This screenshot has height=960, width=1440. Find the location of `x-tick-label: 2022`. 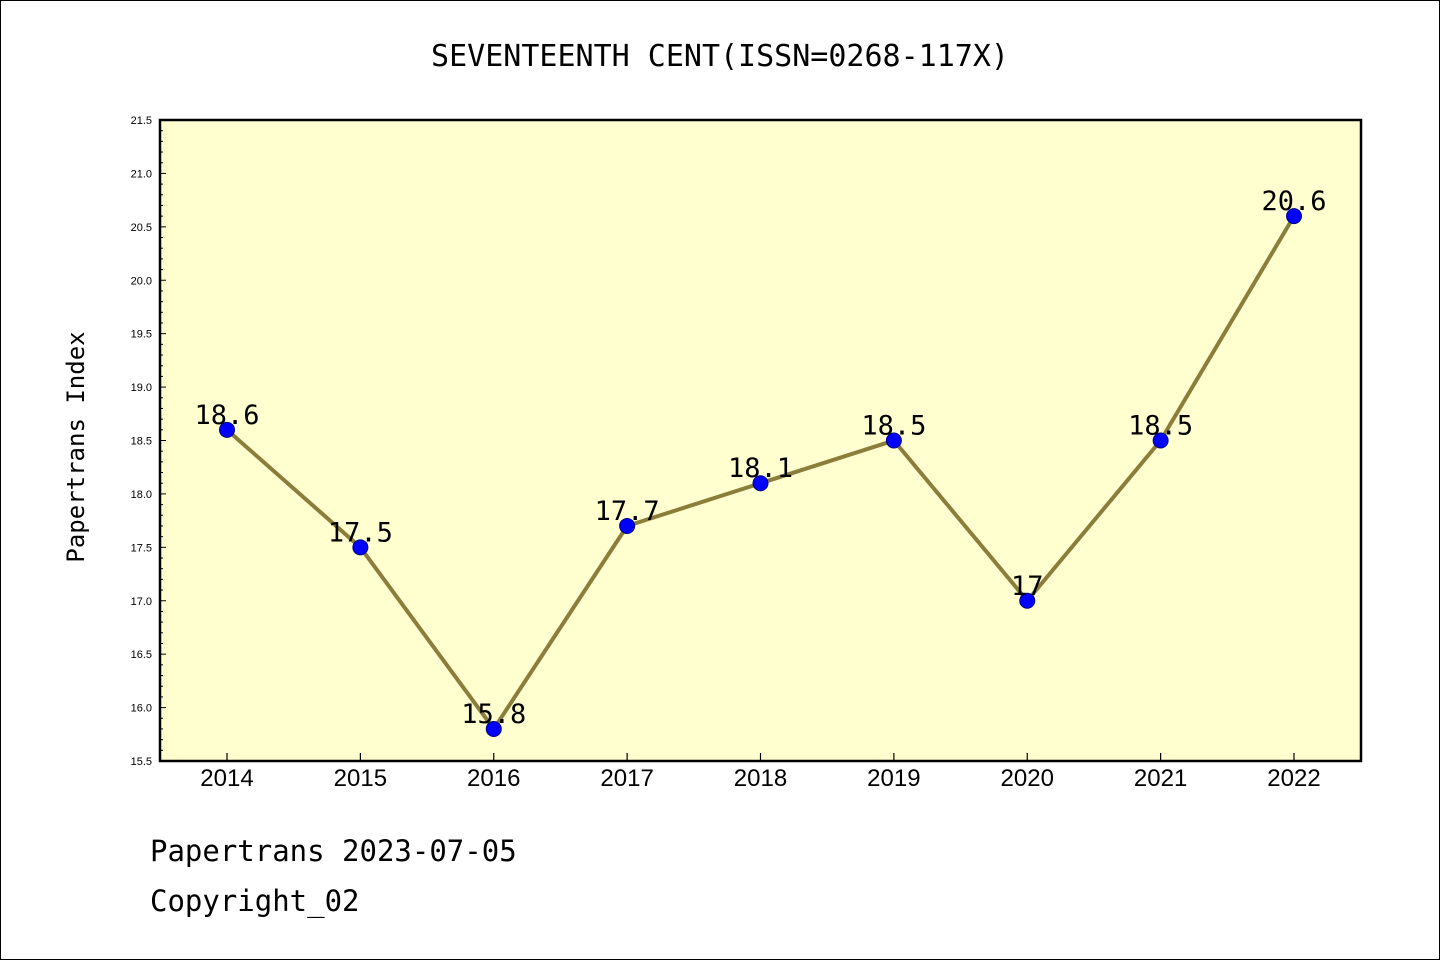

x-tick-label: 2022 is located at coordinates (1293, 778).